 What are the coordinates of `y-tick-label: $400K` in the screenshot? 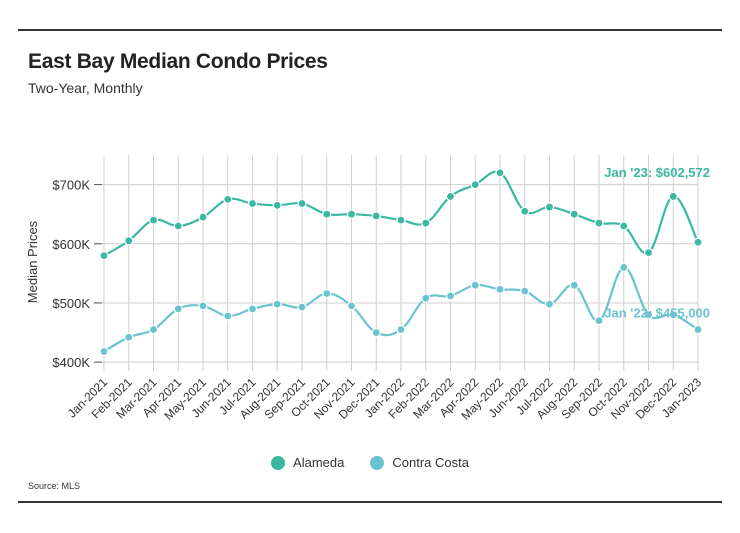 It's located at (71, 362).